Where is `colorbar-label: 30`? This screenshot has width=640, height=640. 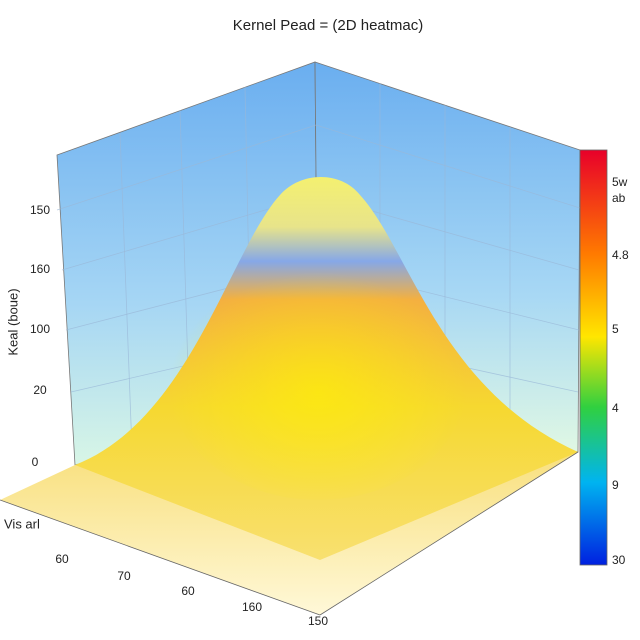
colorbar-label: 30 is located at coordinates (619, 560).